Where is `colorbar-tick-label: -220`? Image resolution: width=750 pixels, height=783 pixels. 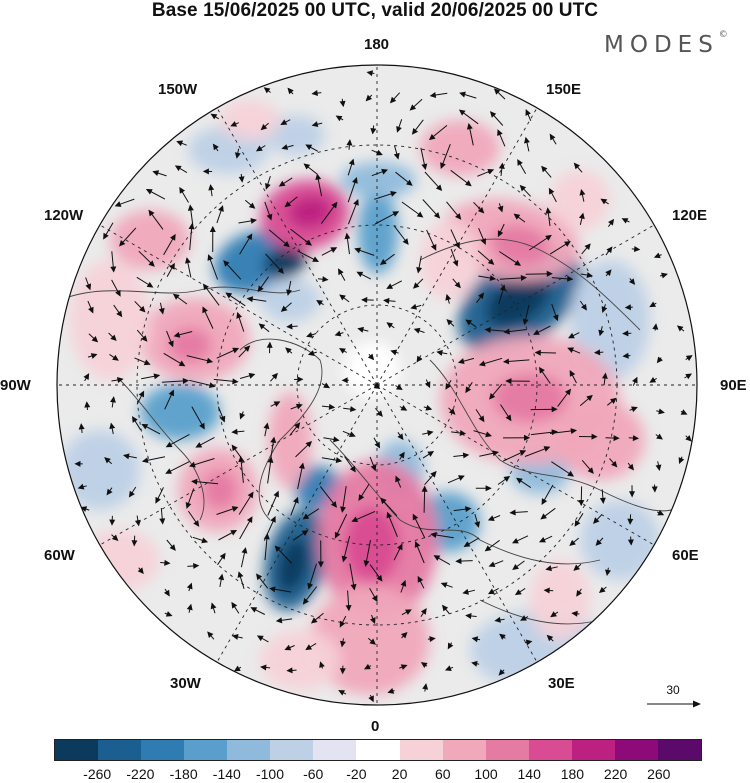 colorbar-tick-label: -220 is located at coordinates (140, 774).